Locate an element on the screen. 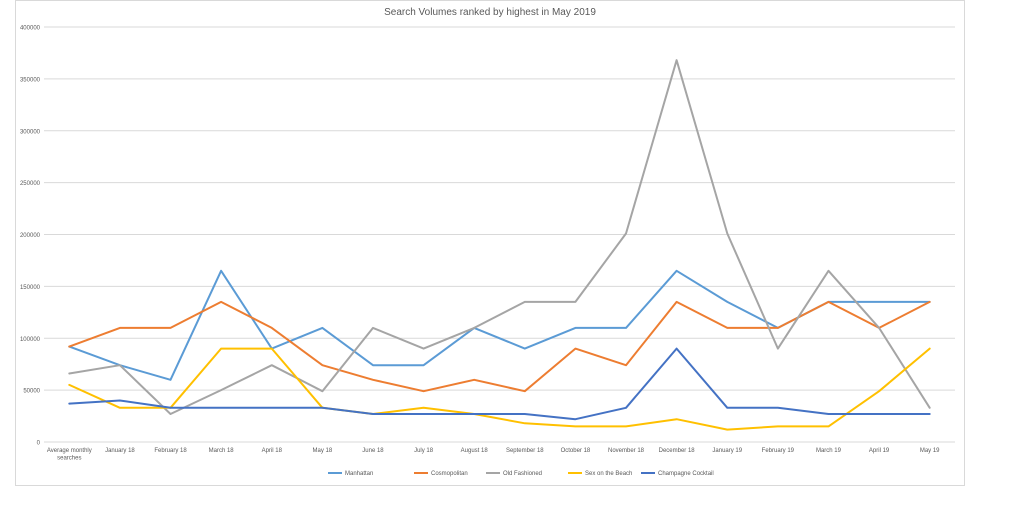  series-line-sex-on-the-beach is located at coordinates (499, 389).